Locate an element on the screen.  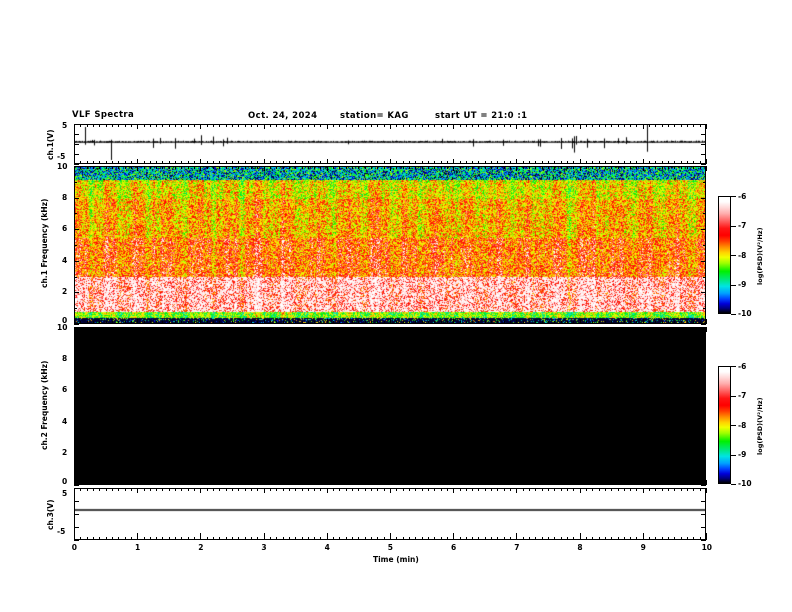
colorbar-ch1-label: log(PSD)(V²/Hz) is located at coordinates (760, 256).